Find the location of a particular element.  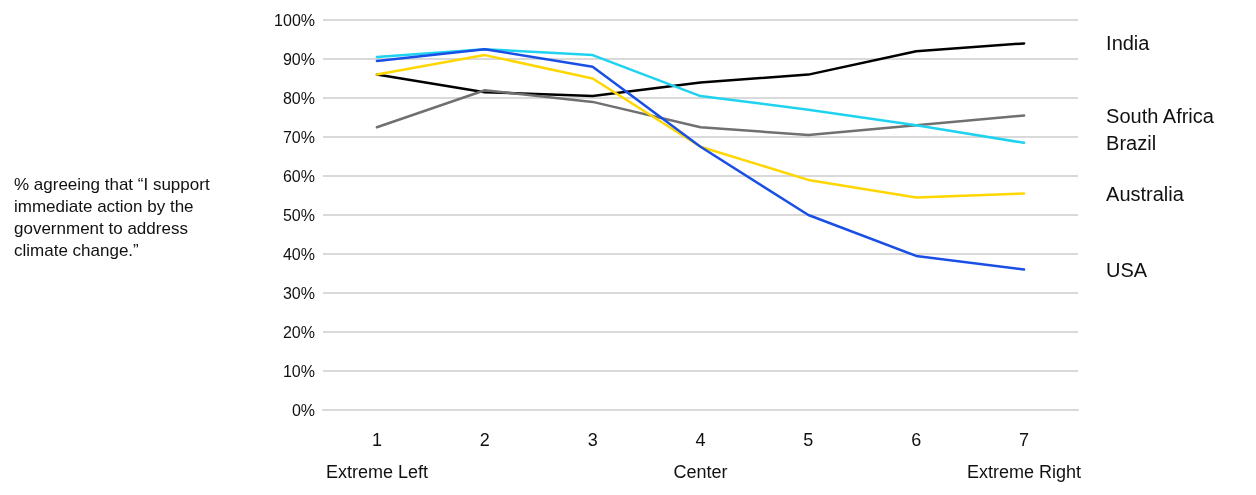

x-tick-label: 1 Extreme Left is located at coordinates (376, 456).